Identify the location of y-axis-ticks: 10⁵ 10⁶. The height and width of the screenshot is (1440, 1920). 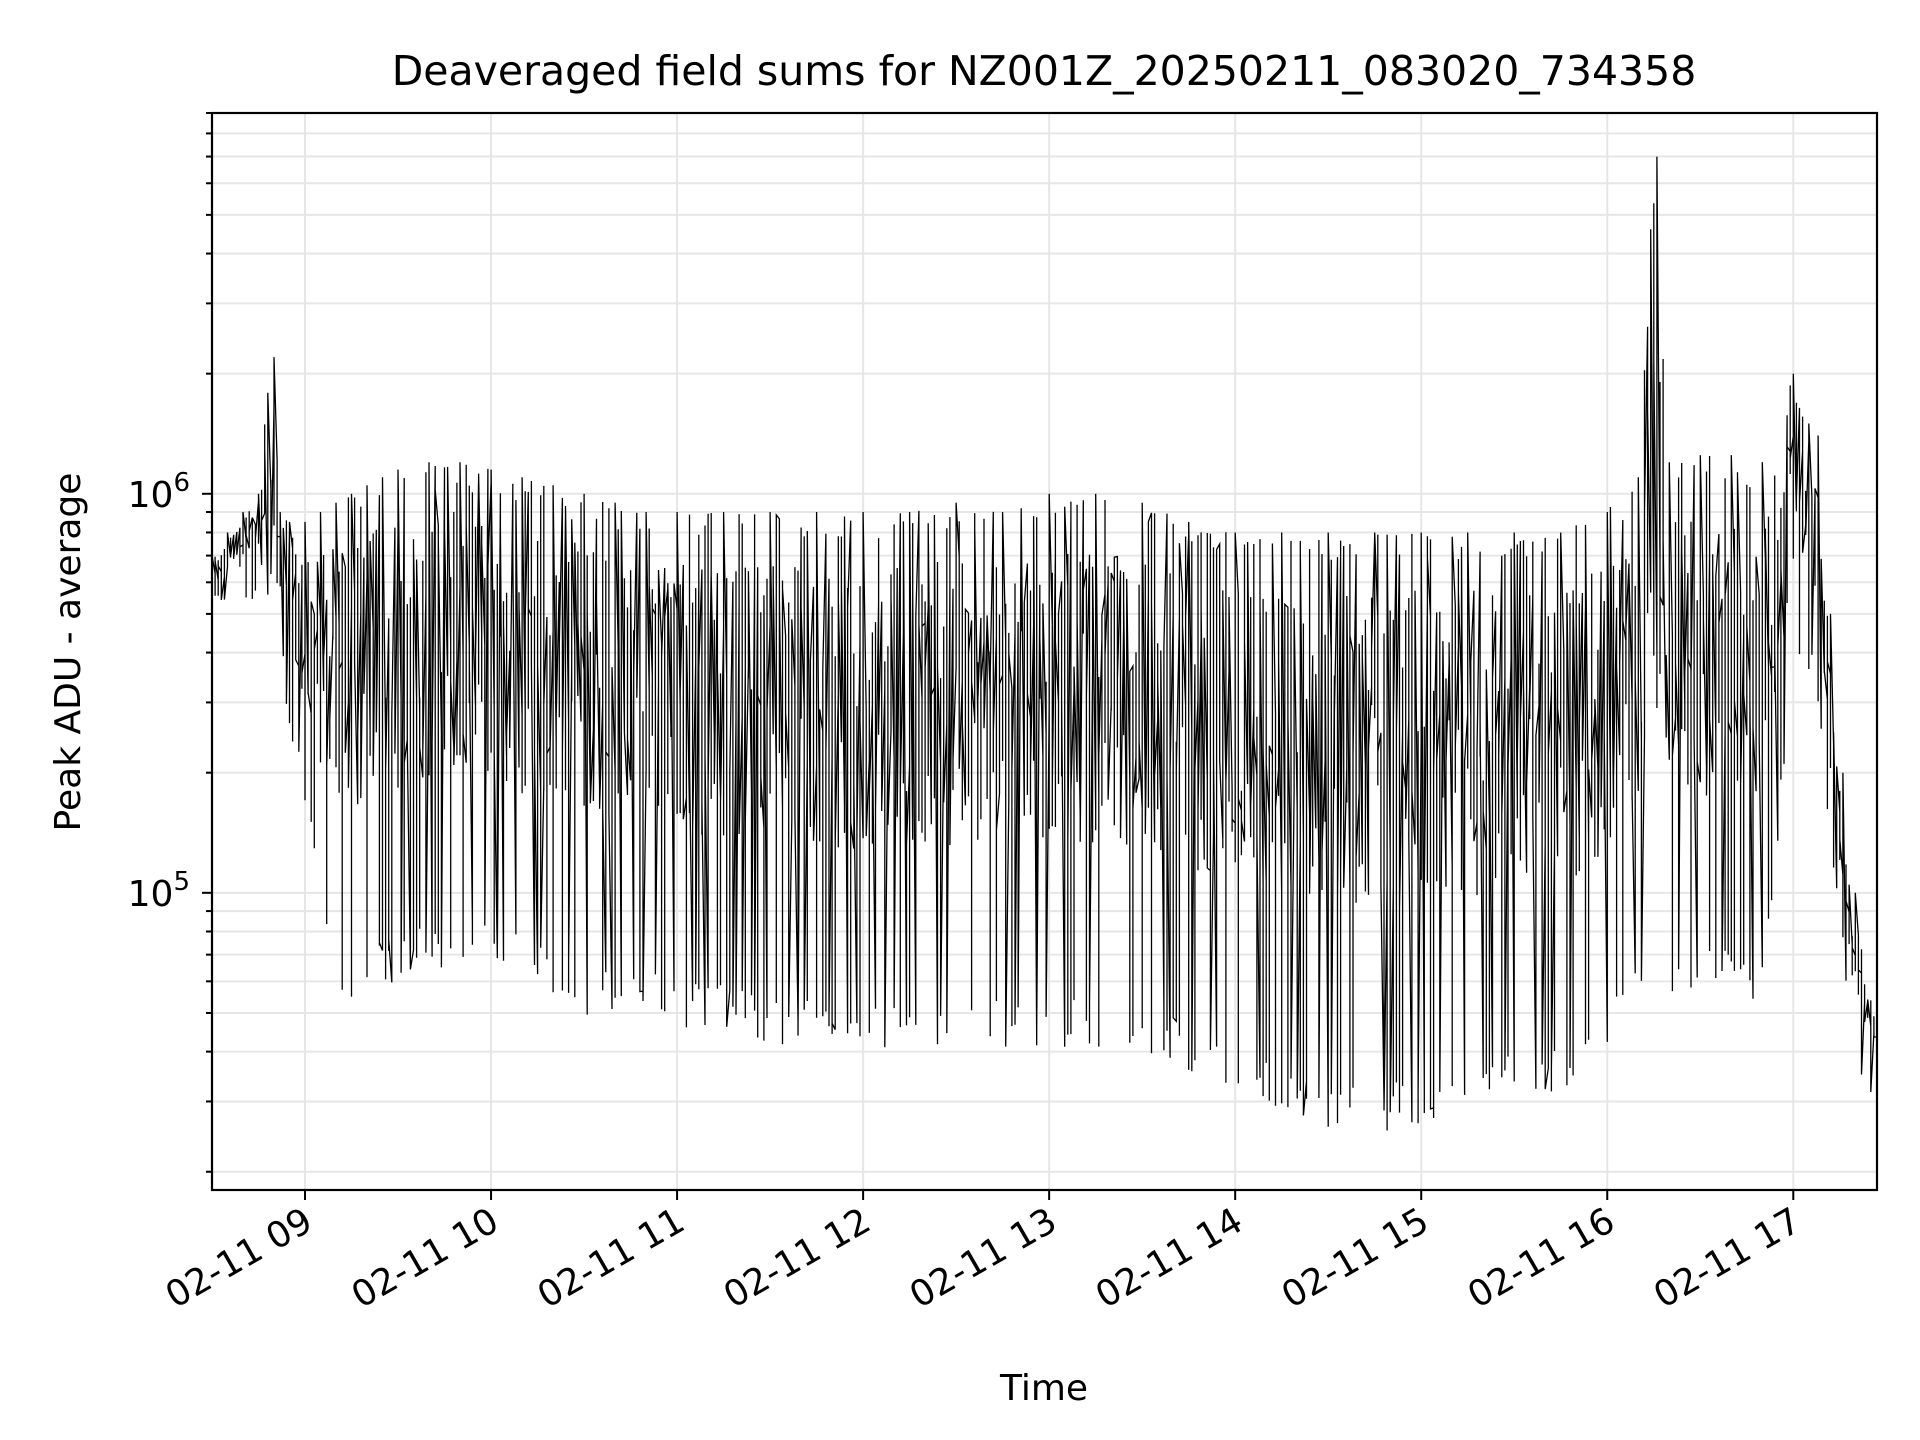
(170, 642).